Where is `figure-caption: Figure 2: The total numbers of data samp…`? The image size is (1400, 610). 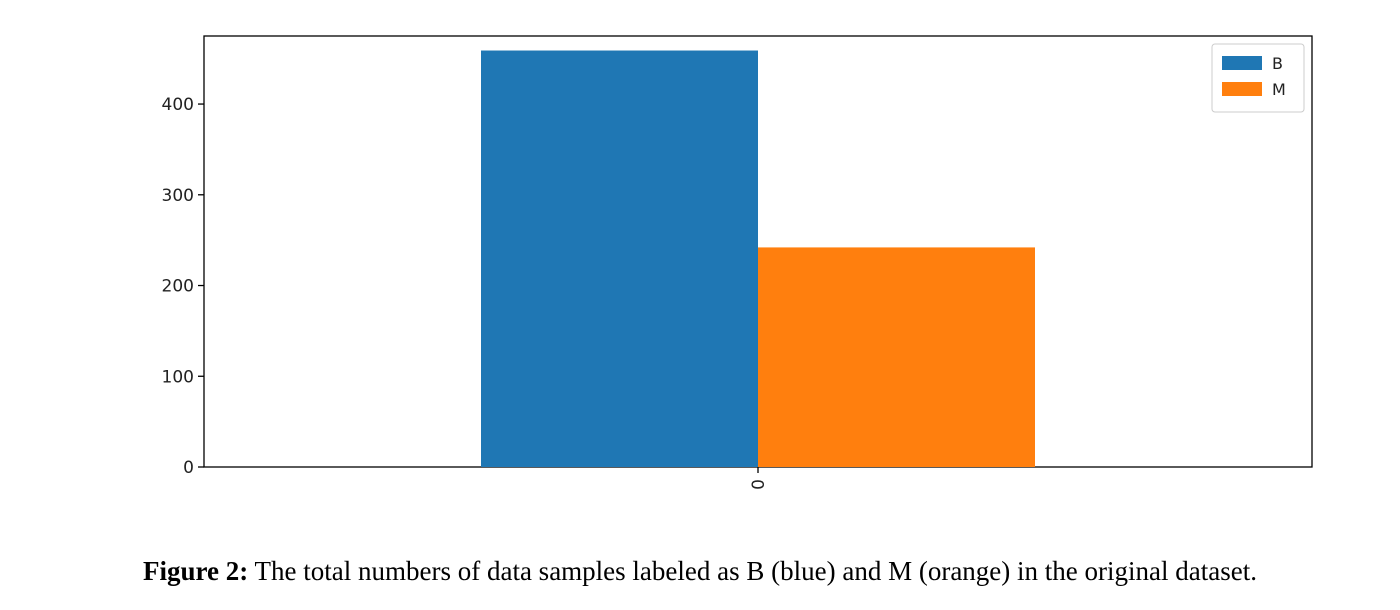 figure-caption: Figure 2: The total numbers of data samp… is located at coordinates (700, 571).